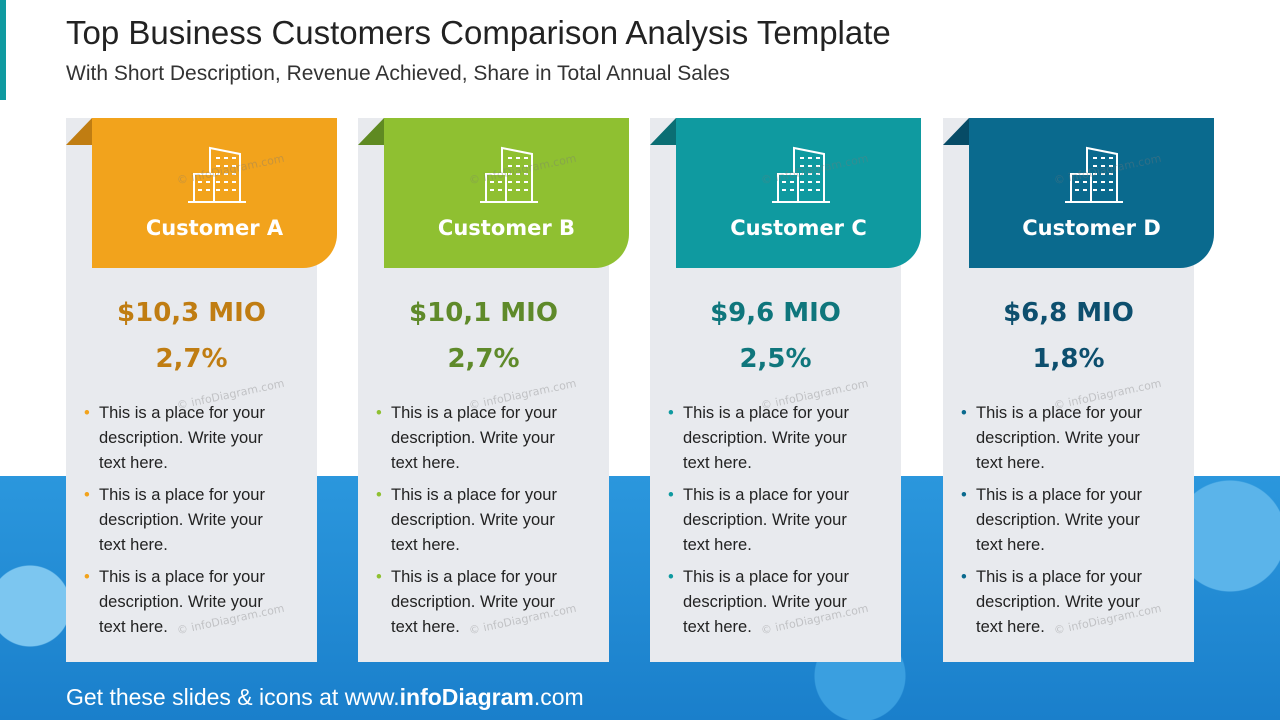  I want to click on footer-brand: infoDiagram, so click(466, 697).